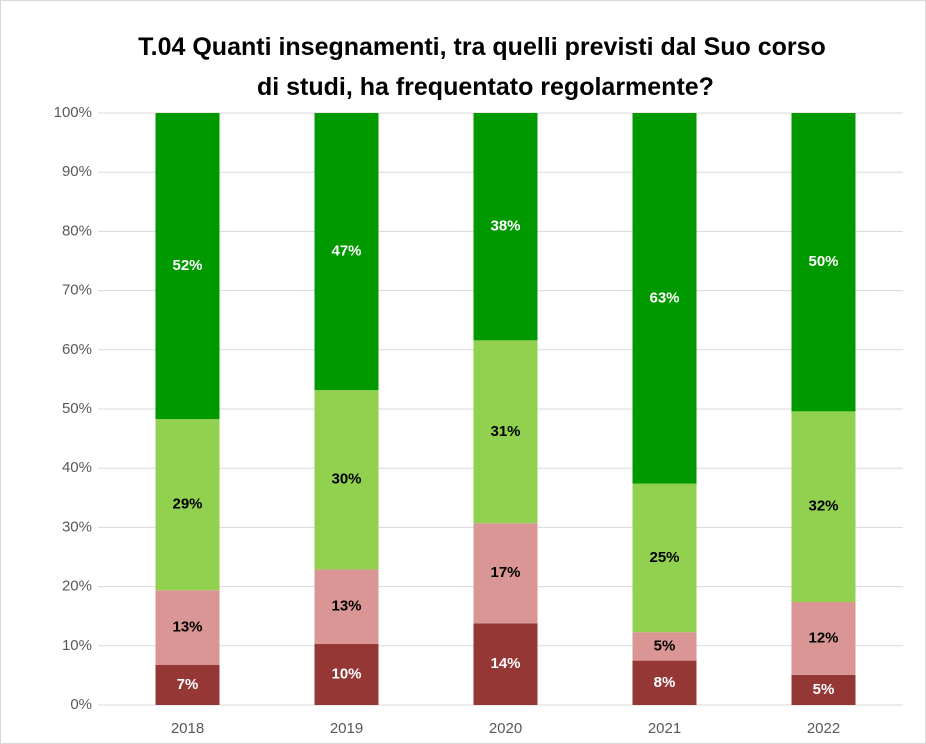  What do you see at coordinates (77, 526) in the screenshot?
I see `y-tick-label: 30%` at bounding box center [77, 526].